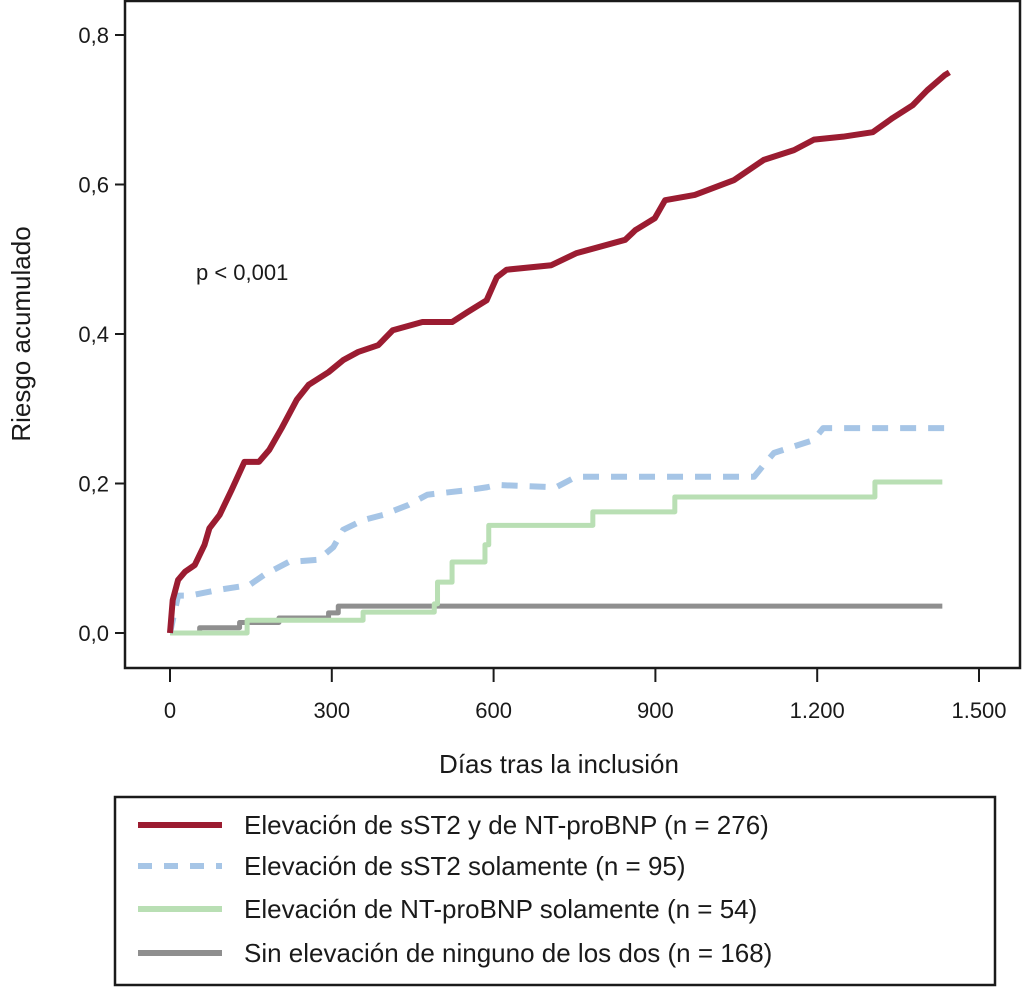  Describe the element at coordinates (93, 185) in the screenshot. I see `y-tick-label: 0,6` at that location.